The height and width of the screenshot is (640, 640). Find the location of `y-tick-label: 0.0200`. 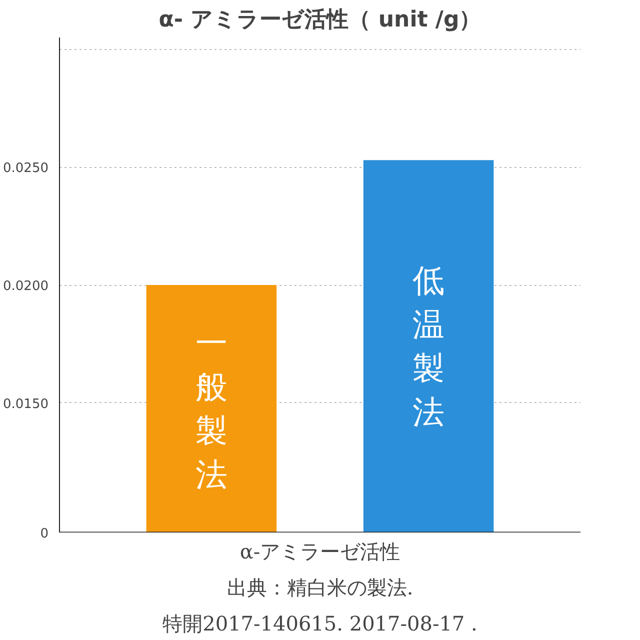

y-tick-label: 0.0200 is located at coordinates (26, 286).